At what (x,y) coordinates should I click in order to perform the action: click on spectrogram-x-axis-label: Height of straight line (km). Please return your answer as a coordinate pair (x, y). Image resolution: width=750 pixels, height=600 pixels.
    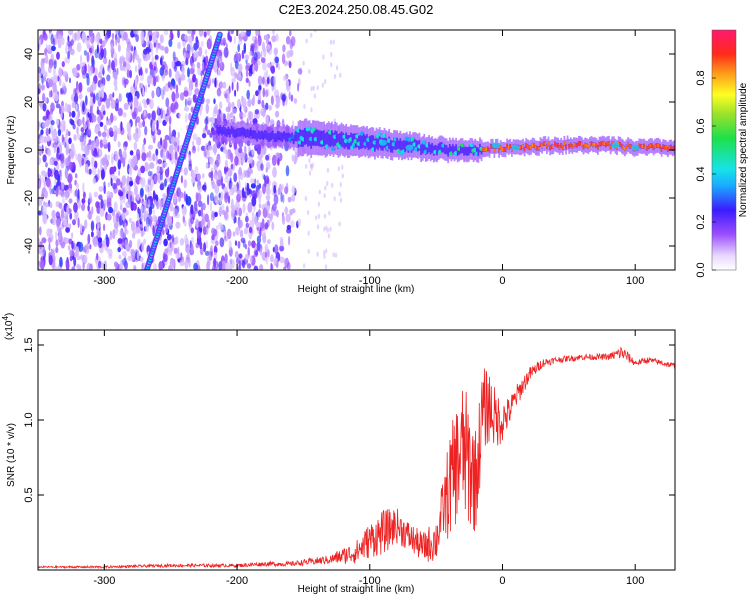
    Looking at the image, I should click on (356, 289).